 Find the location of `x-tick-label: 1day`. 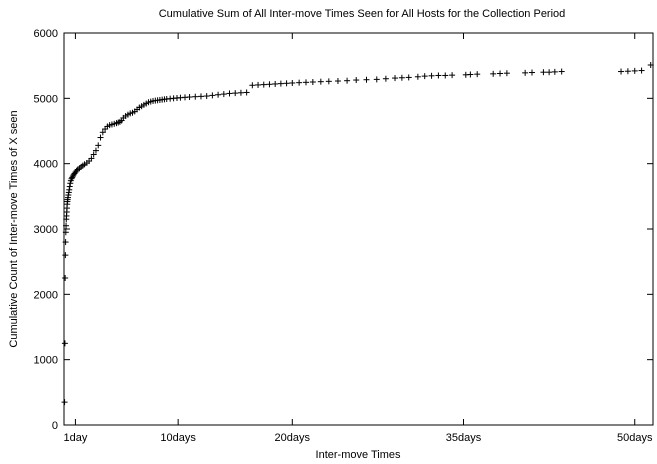

x-tick-label: 1day is located at coordinates (75, 438).